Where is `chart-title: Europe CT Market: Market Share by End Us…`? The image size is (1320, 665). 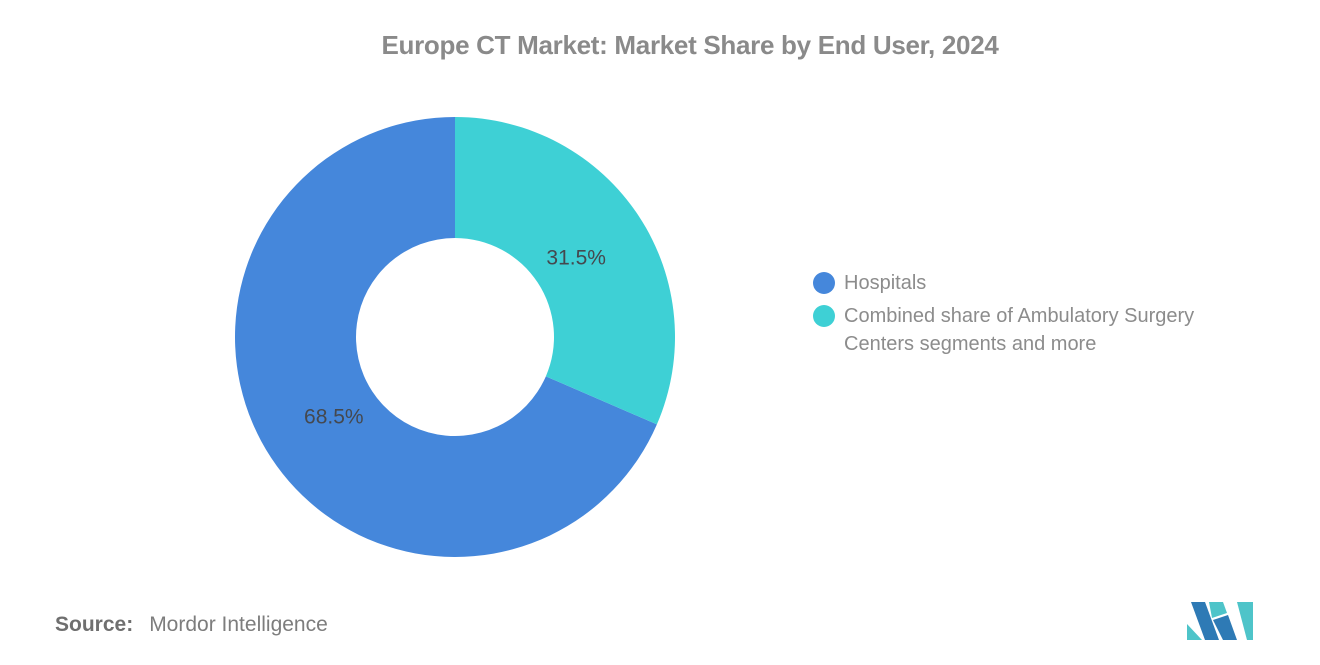
chart-title: Europe CT Market: Market Share by End Us… is located at coordinates (690, 45).